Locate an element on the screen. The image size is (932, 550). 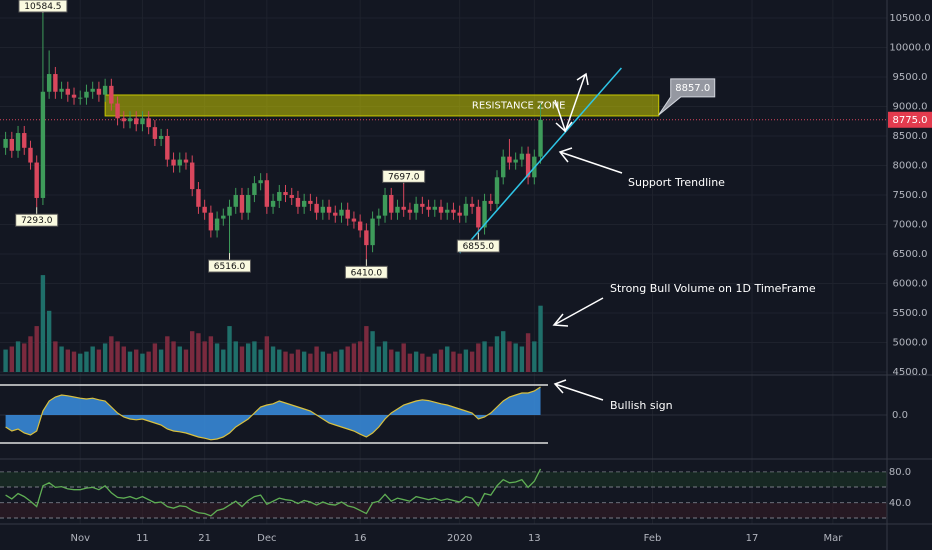
y-tick-label: 80.0 is located at coordinates (900, 472).